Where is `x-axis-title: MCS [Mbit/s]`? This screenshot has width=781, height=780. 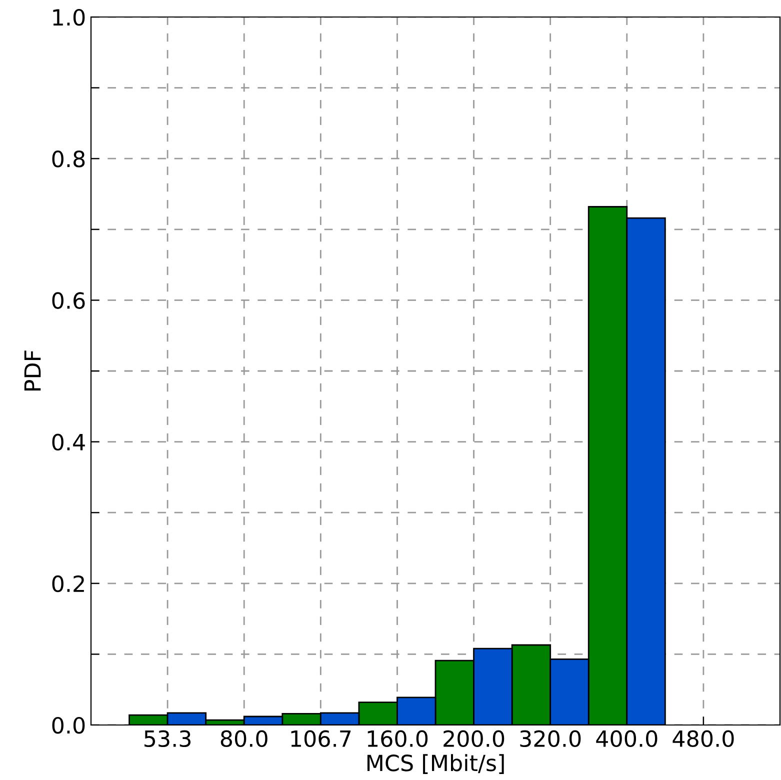
x-axis-title: MCS [Mbit/s] is located at coordinates (435, 764).